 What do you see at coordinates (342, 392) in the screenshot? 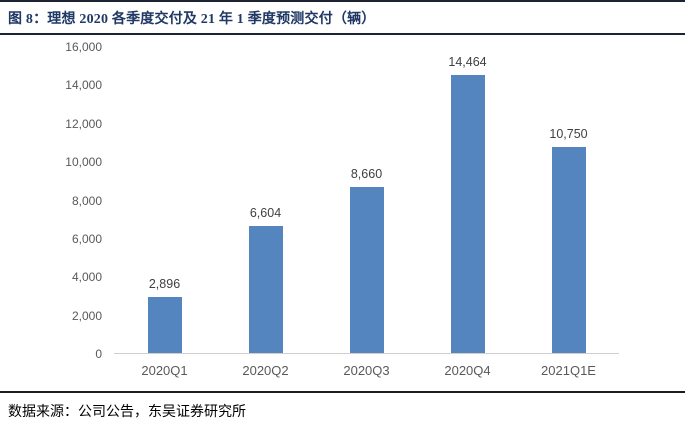
I see `footer-divider` at bounding box center [342, 392].